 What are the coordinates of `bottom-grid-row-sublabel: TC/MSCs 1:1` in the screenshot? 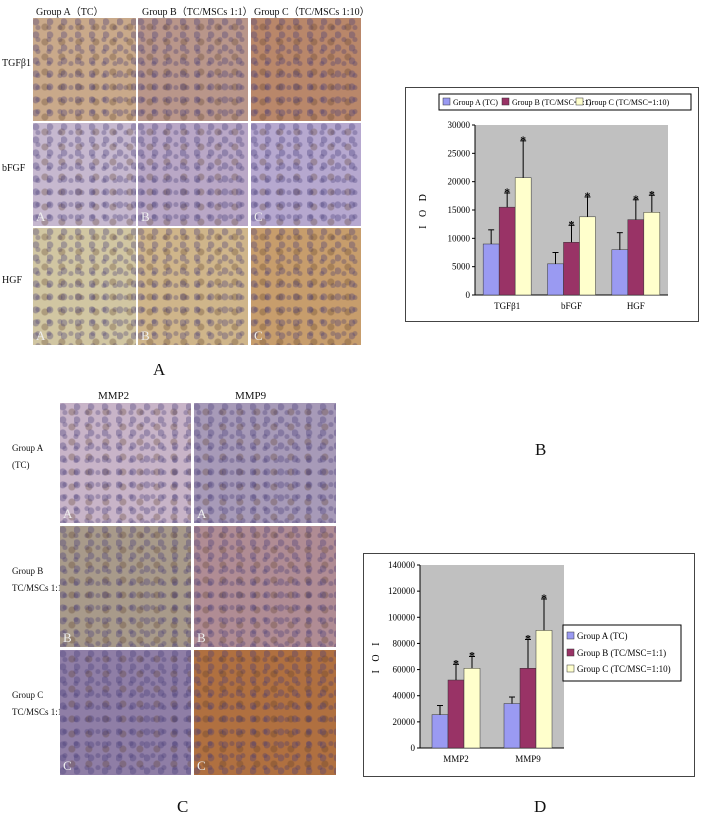 It's located at (37, 588).